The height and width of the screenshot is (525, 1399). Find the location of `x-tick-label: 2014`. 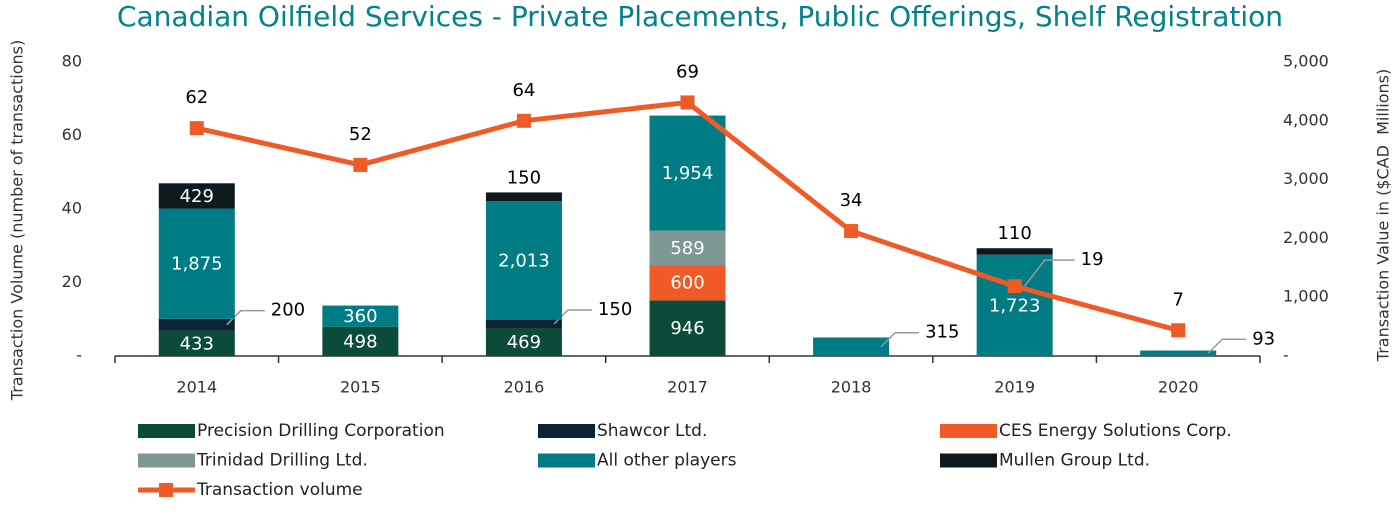

x-tick-label: 2014 is located at coordinates (196, 387).